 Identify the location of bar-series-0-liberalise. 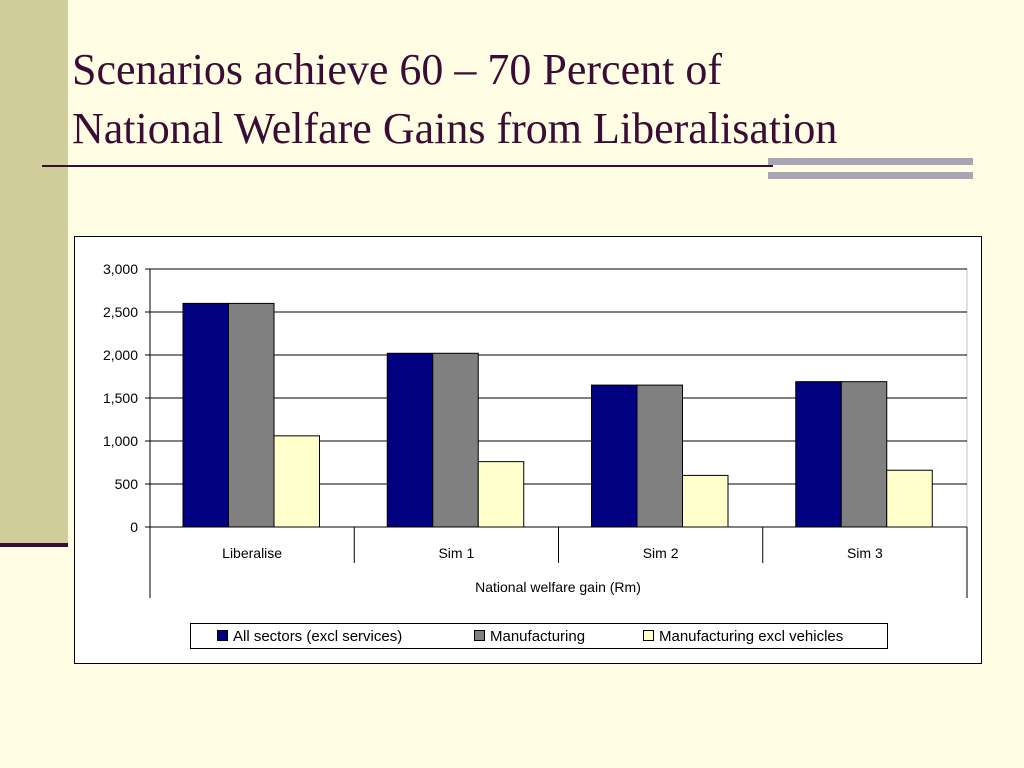
(205, 415).